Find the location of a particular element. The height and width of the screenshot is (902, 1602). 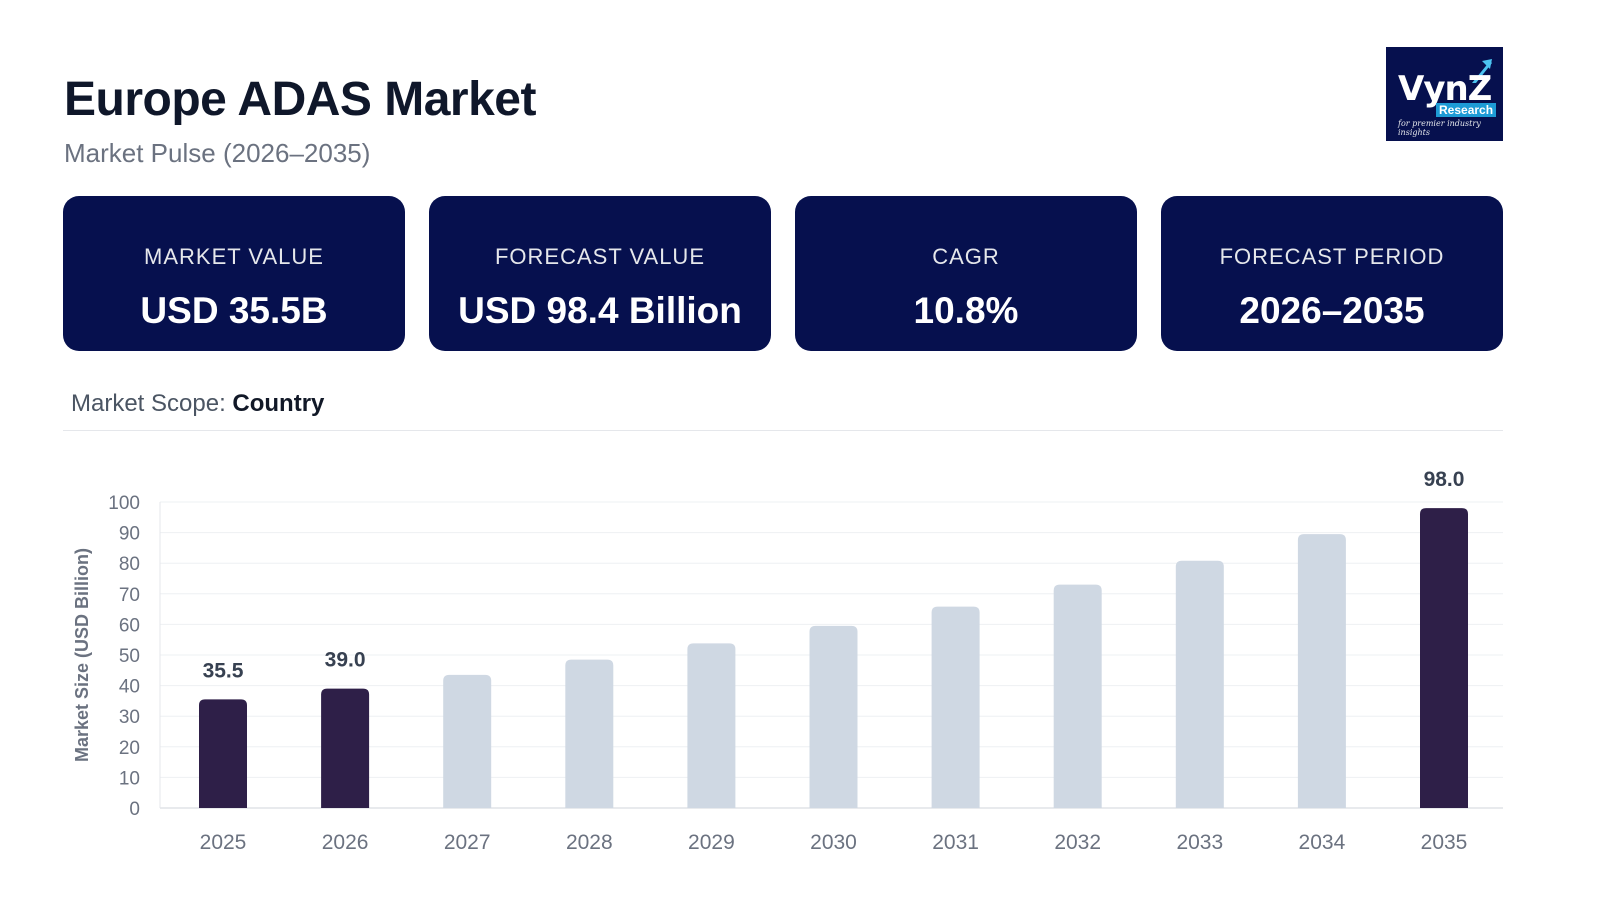

logo-subtext: Research is located at coordinates (1466, 110).